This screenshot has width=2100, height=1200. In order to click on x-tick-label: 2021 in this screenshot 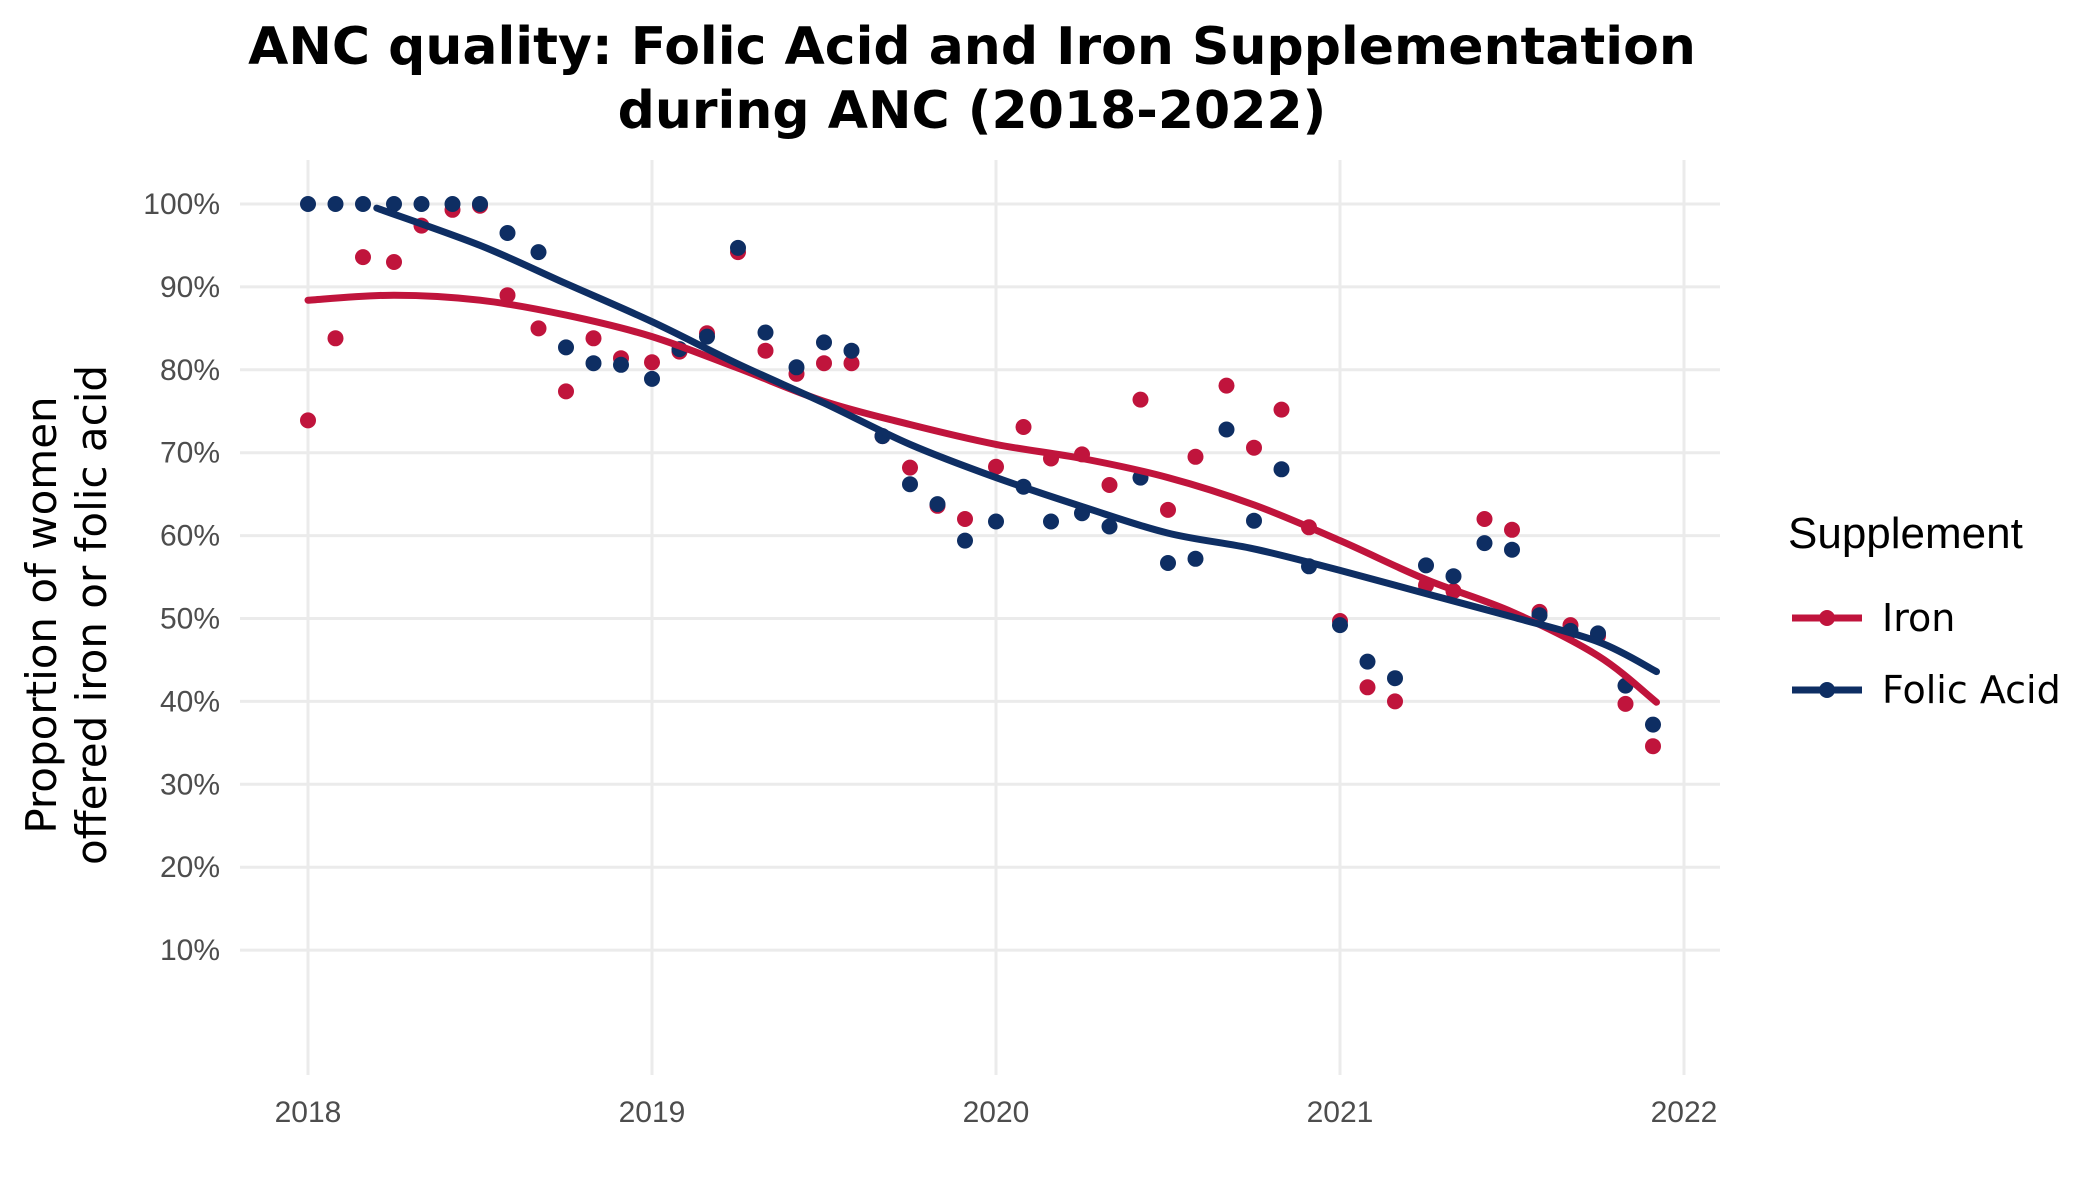, I will do `click(1340, 1112)`.